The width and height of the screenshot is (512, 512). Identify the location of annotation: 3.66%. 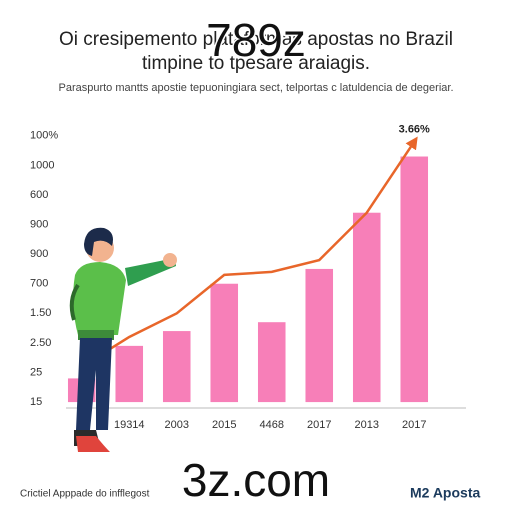
(414, 130).